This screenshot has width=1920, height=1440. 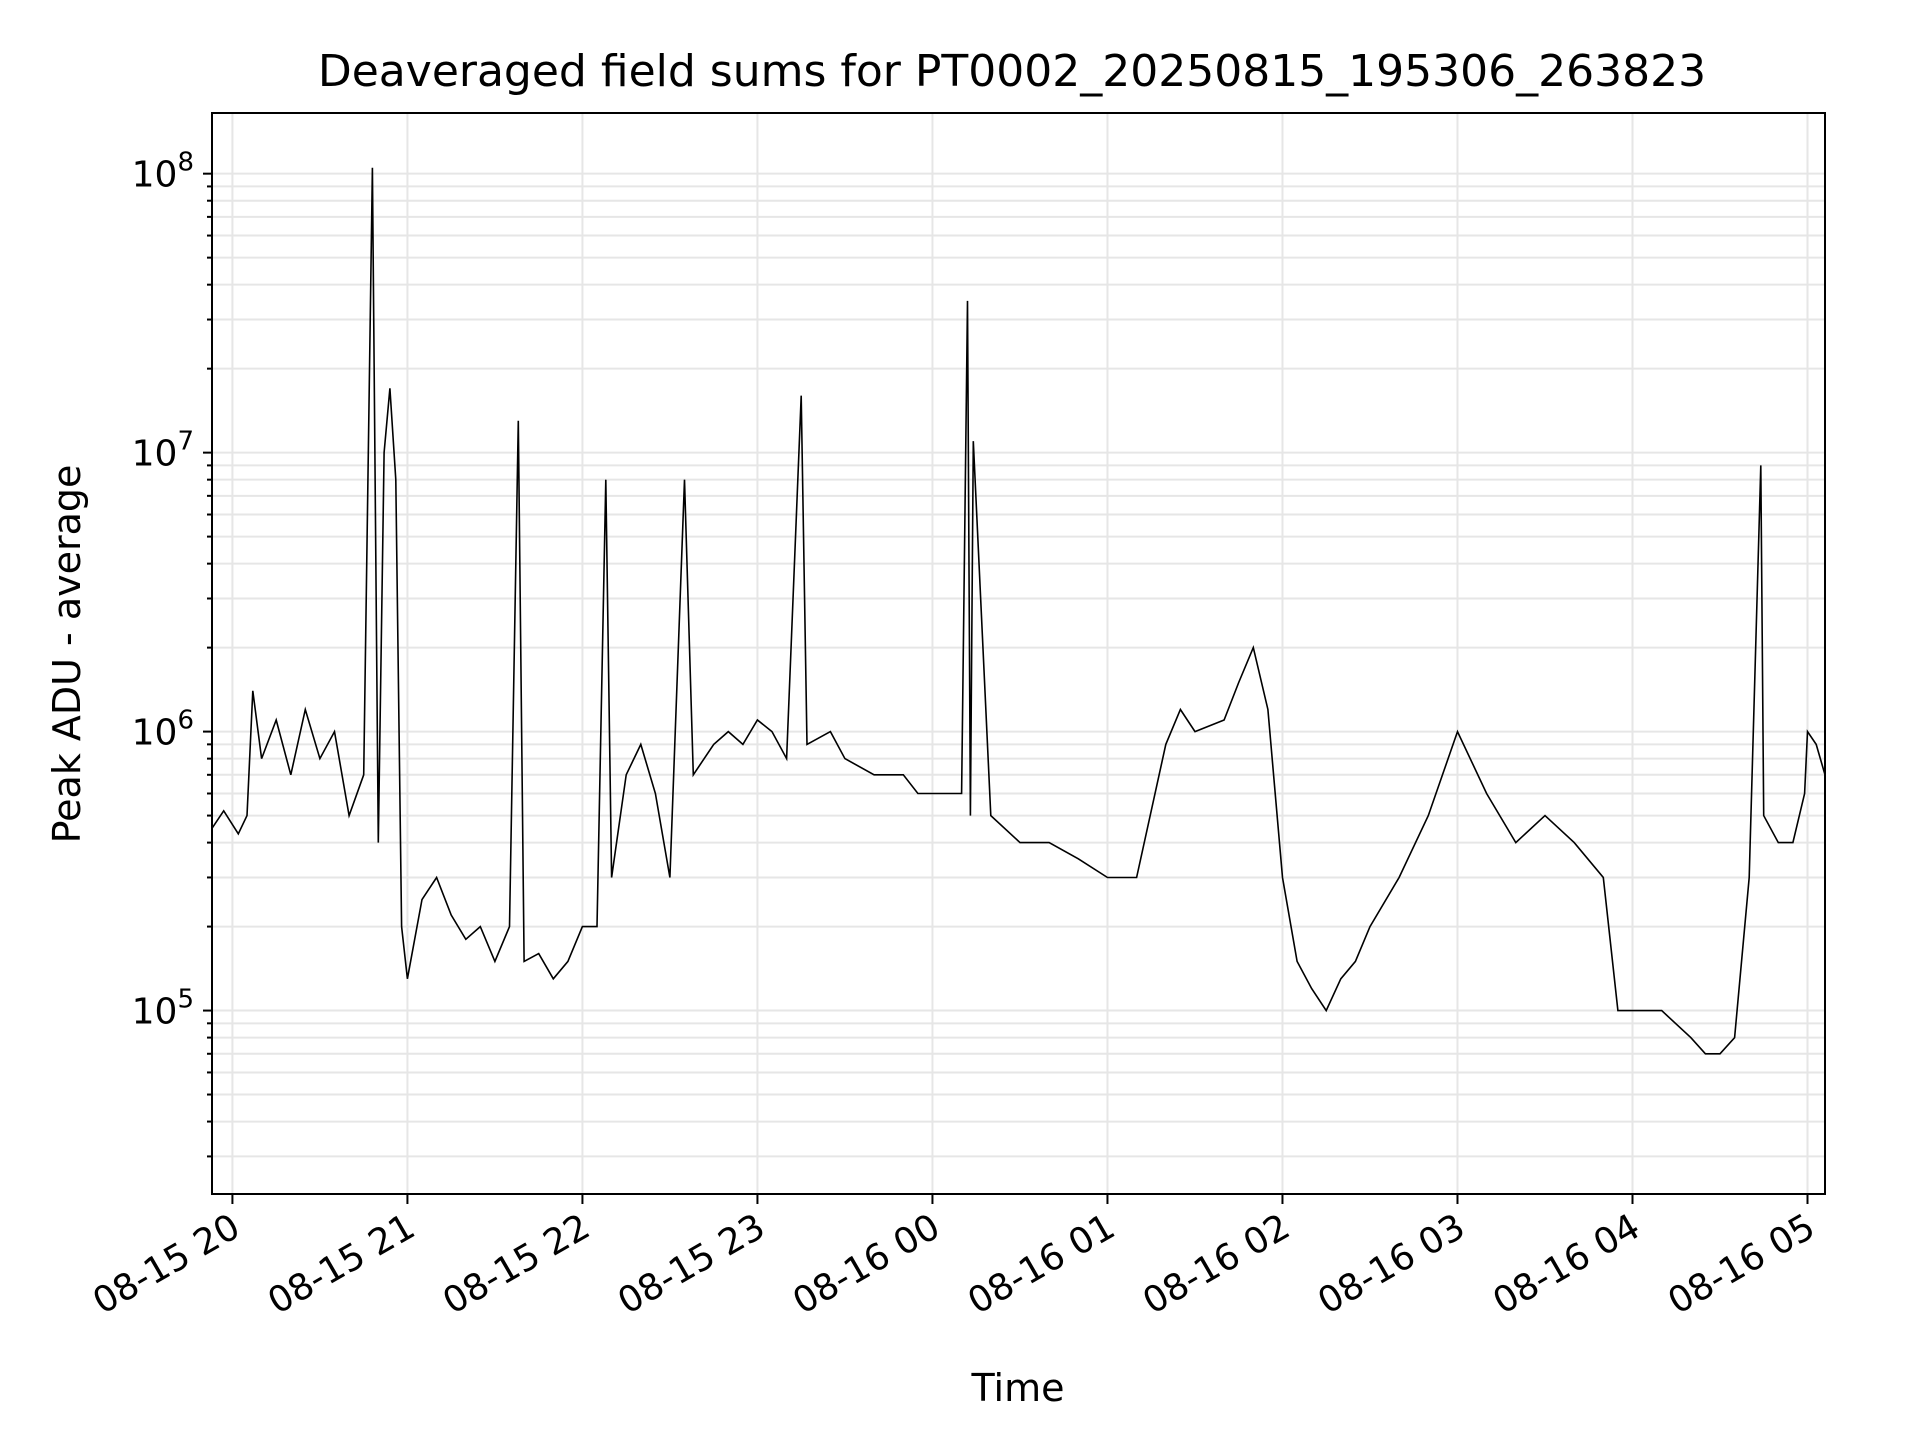 What do you see at coordinates (163, 730) in the screenshot?
I see `y-tick-label: 10⁶` at bounding box center [163, 730].